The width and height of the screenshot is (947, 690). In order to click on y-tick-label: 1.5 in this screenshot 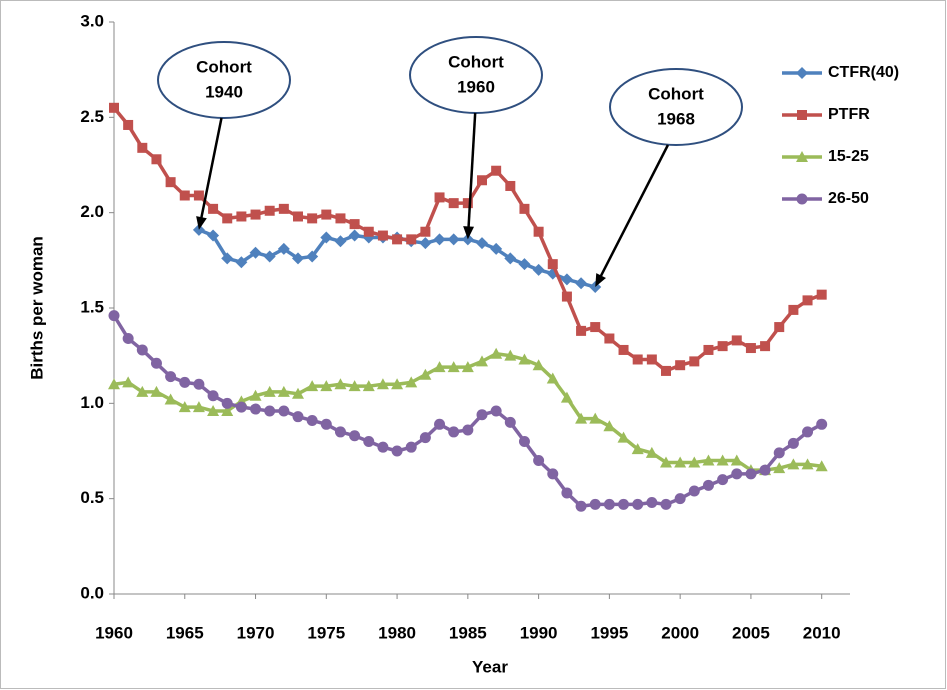, I will do `click(92, 306)`.